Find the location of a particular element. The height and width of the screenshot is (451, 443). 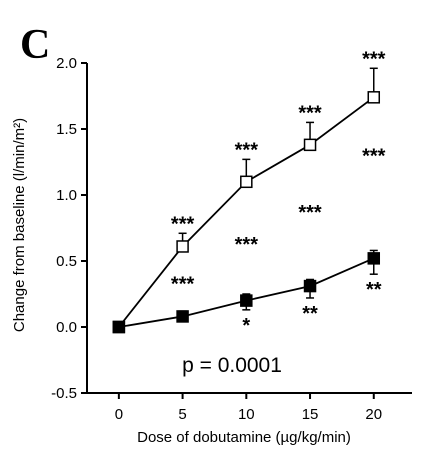

y-tick-label: 2.0 is located at coordinates (66, 63).